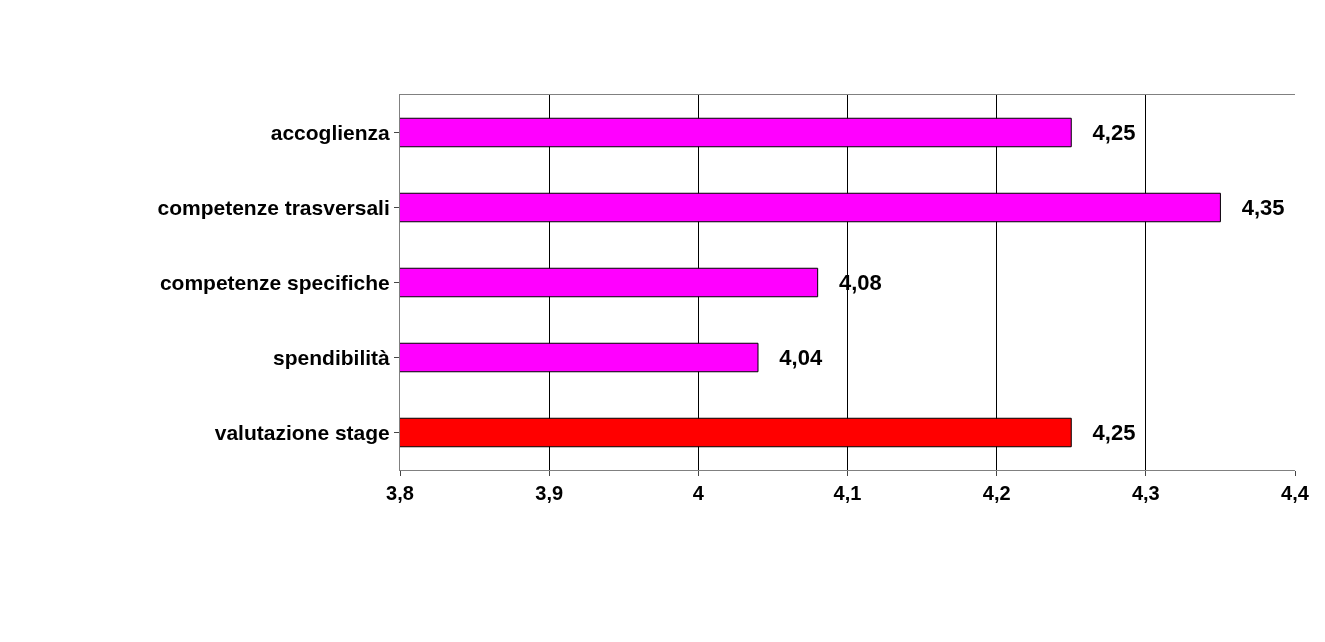  I want to click on y-tick-label: accoglienza, so click(330, 132).